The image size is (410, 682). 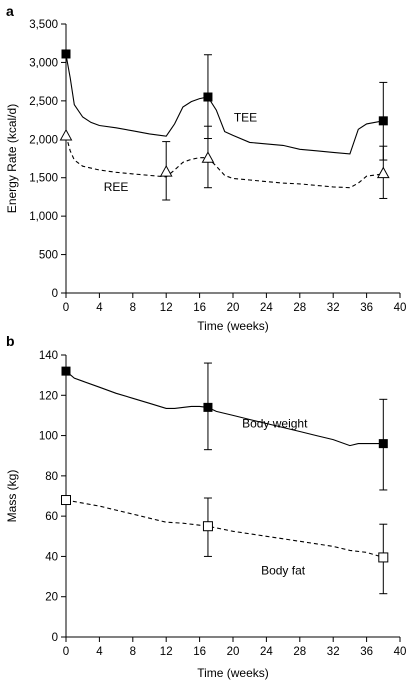 I want to click on y-tick-label: 60, so click(x=51, y=517).